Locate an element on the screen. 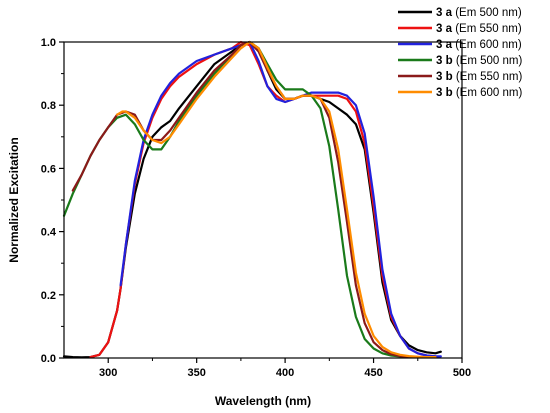 Image resolution: width=550 pixels, height=413 pixels. legend-label: 3 b (Em 550 nm) is located at coordinates (479, 77).